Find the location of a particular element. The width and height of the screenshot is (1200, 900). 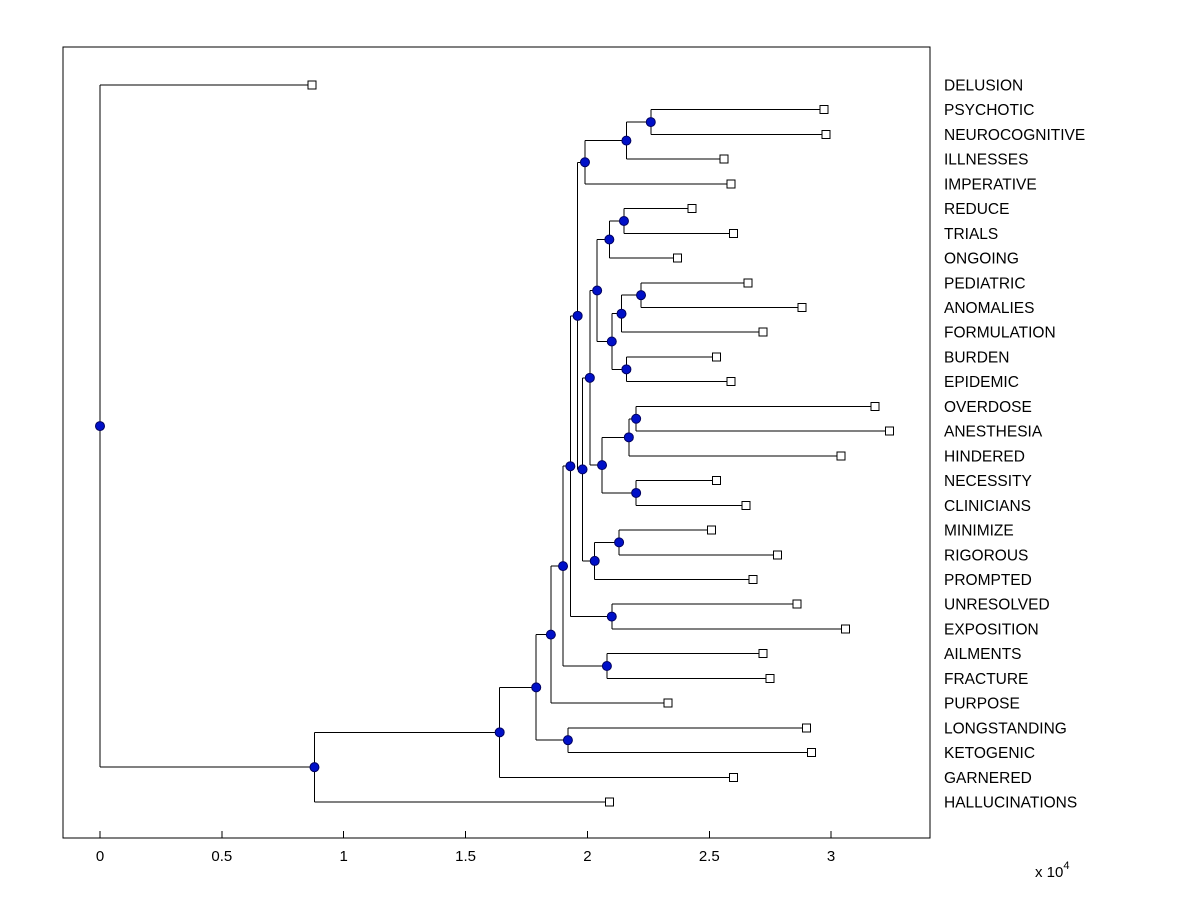

leaf-label: AILMENTS is located at coordinates (983, 654).